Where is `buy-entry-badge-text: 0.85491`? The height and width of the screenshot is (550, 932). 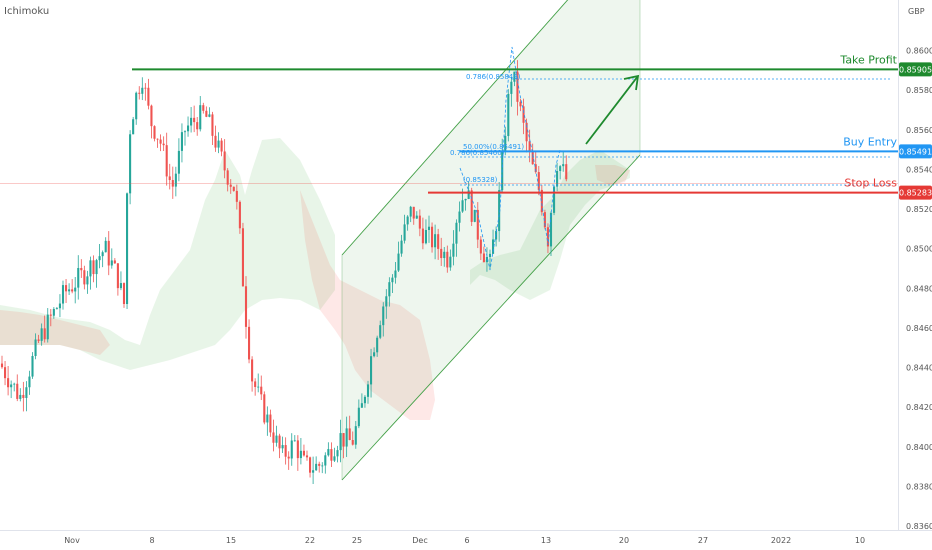 buy-entry-badge-text: 0.85491 is located at coordinates (915, 151).